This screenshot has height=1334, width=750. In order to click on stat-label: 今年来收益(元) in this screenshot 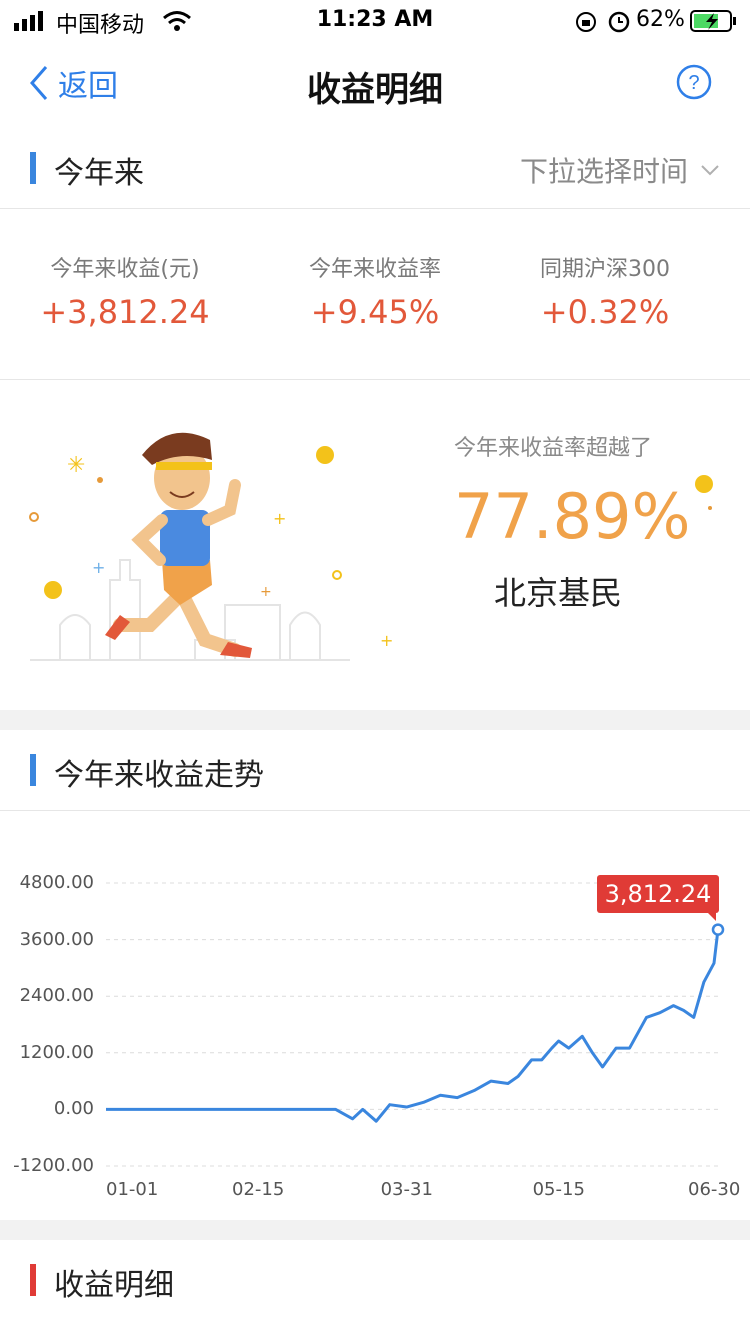, I will do `click(125, 269)`.